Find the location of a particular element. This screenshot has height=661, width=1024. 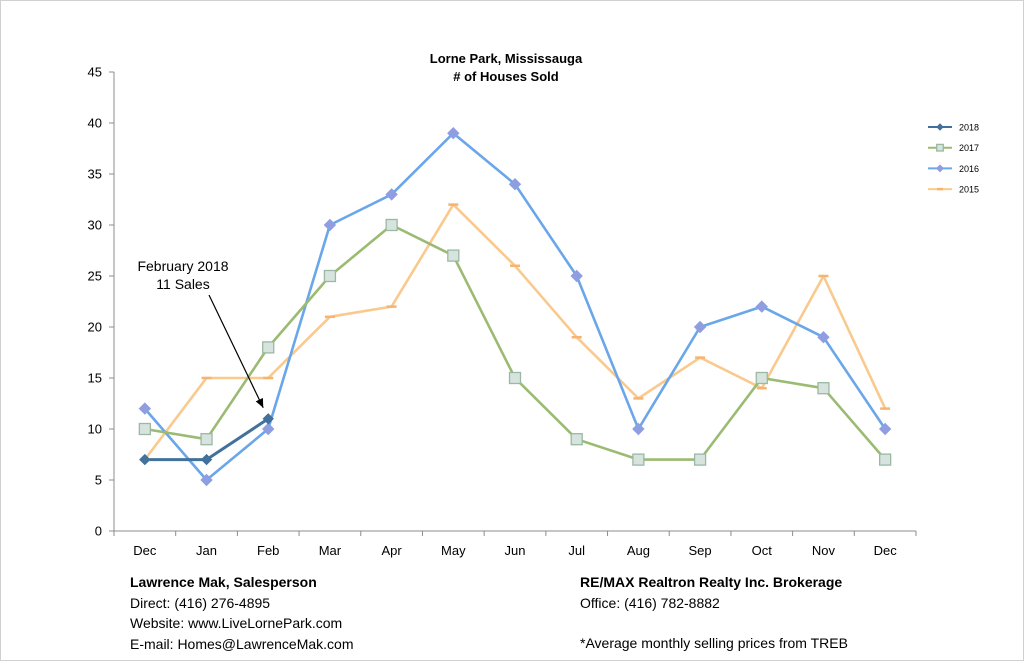

x-tick-label: Apr is located at coordinates (391, 550).